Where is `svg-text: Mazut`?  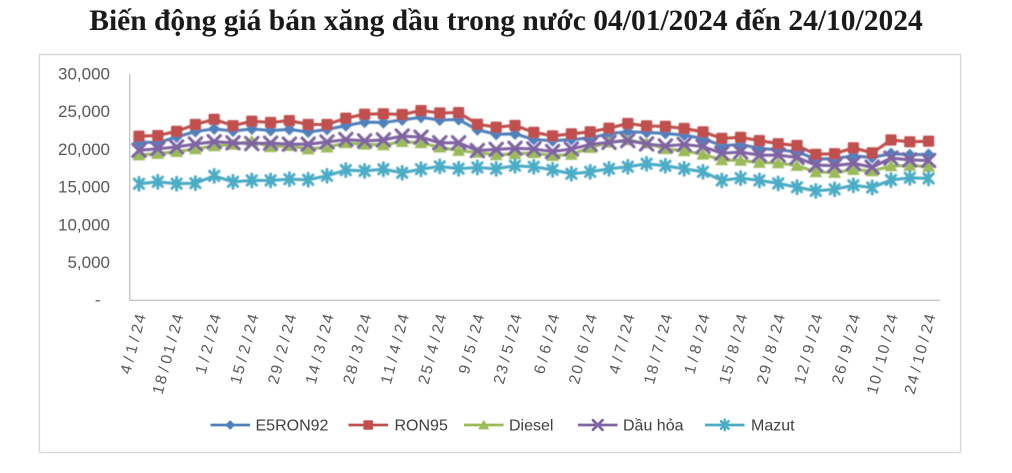 svg-text: Mazut is located at coordinates (773, 426).